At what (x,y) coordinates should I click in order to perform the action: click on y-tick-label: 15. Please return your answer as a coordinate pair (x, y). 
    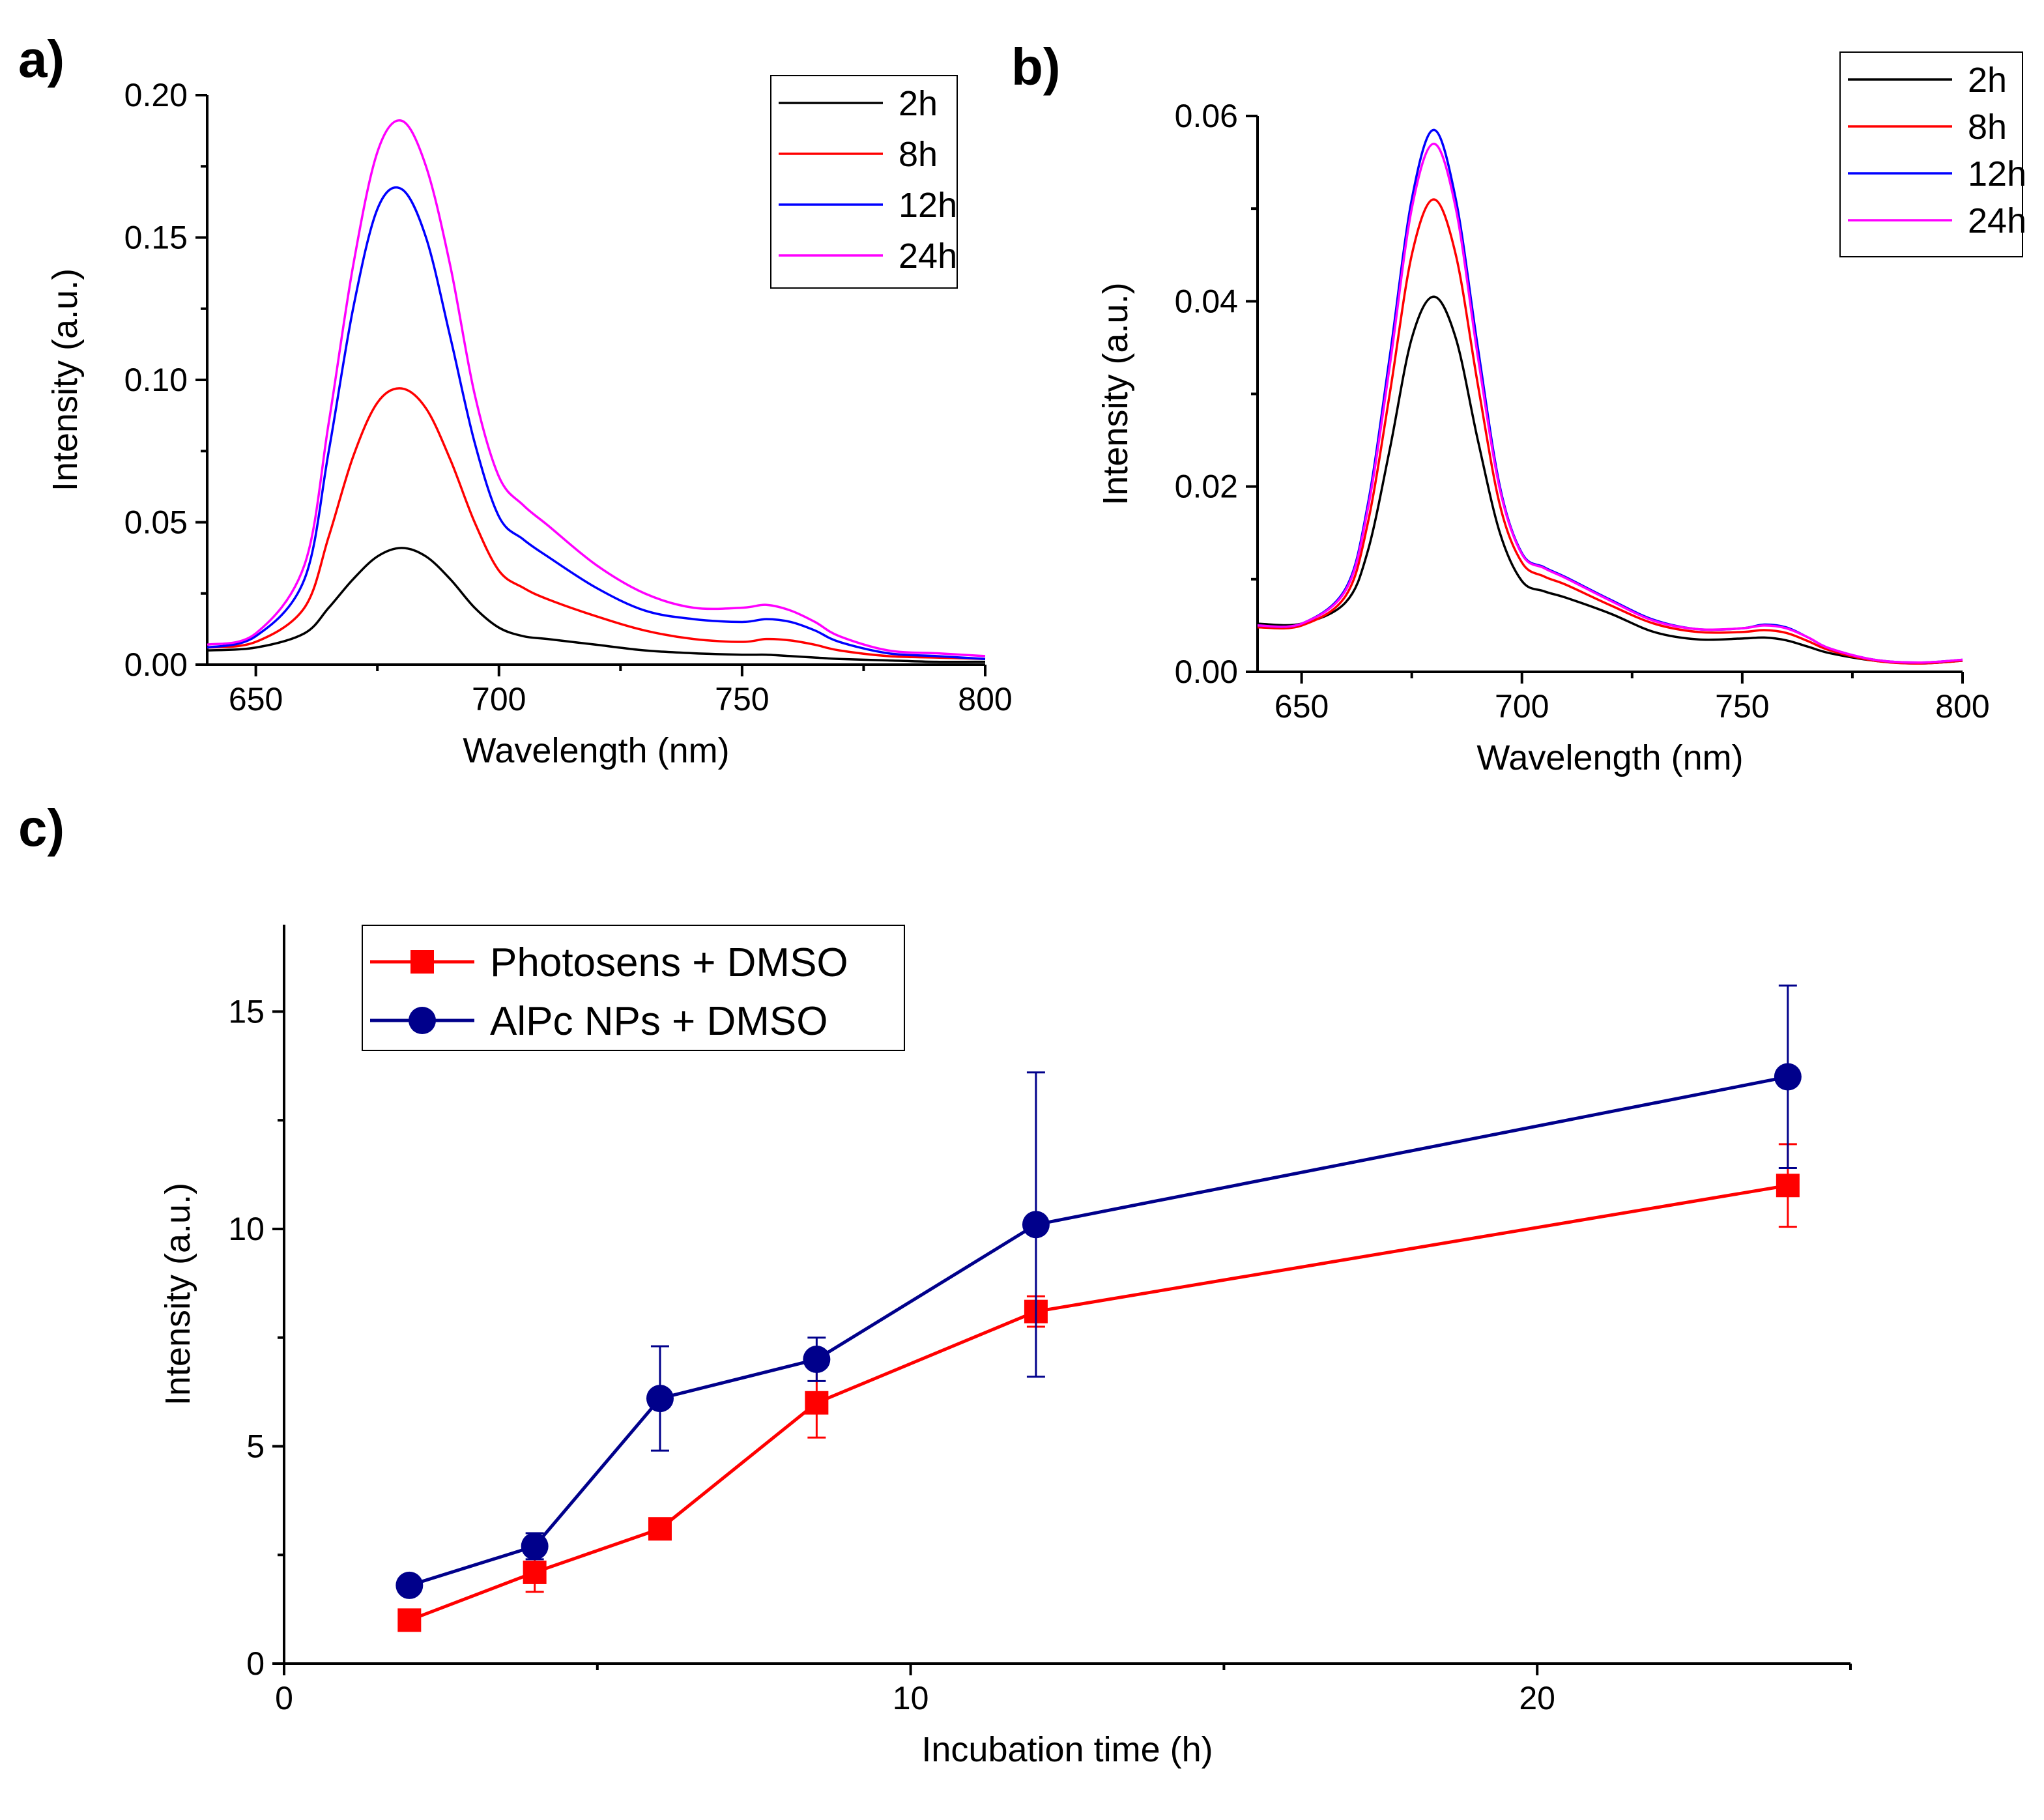
    Looking at the image, I should click on (246, 1011).